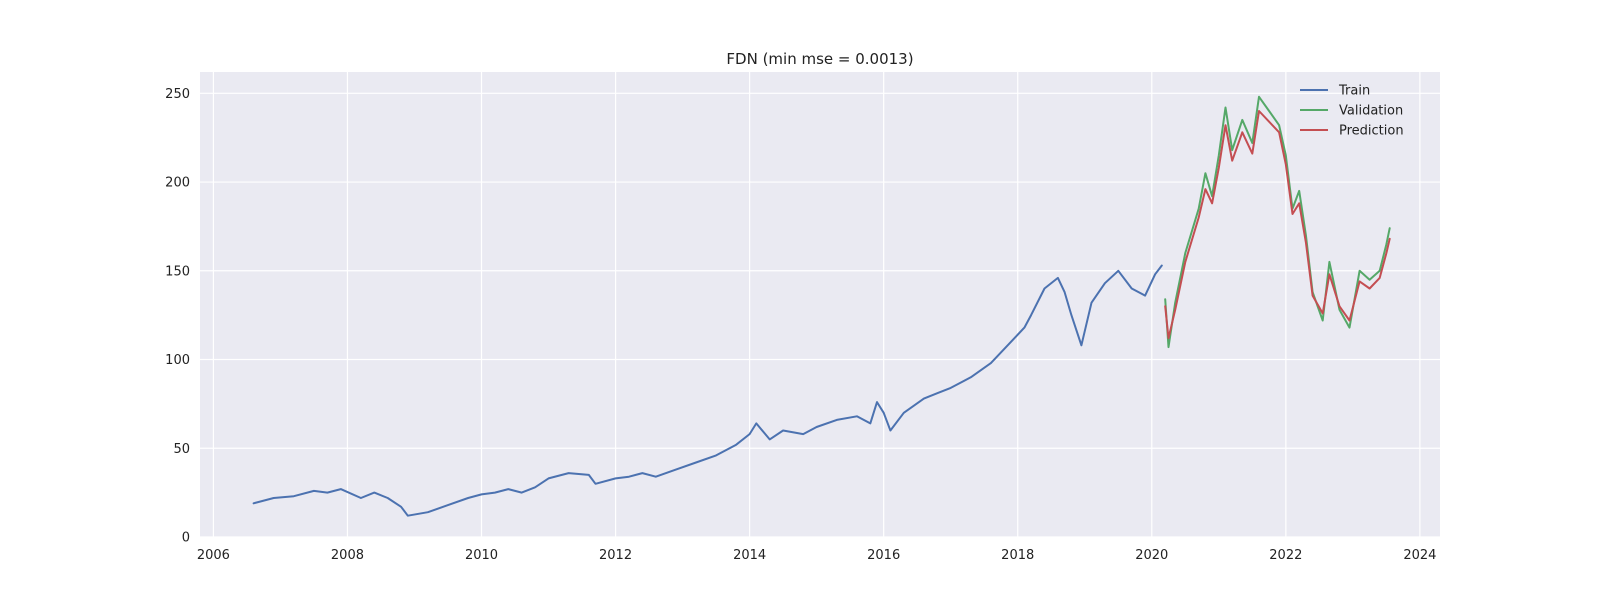 This screenshot has height=600, width=1600. Describe the element at coordinates (1285, 555) in the screenshot. I see `x-tick-label: 2022` at that location.